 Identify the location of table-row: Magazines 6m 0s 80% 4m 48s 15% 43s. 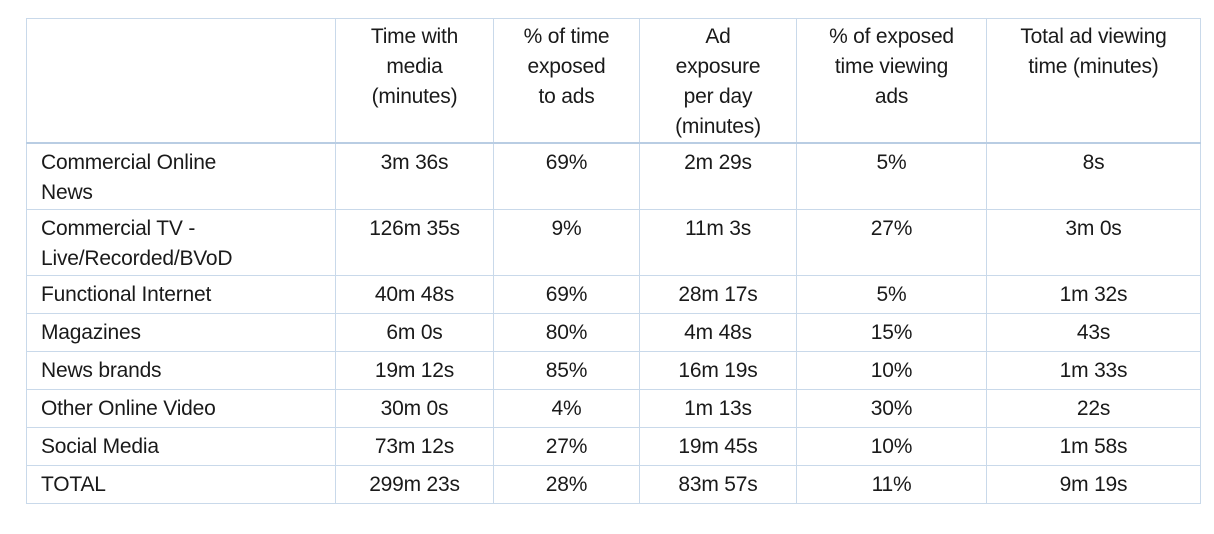
(613, 332).